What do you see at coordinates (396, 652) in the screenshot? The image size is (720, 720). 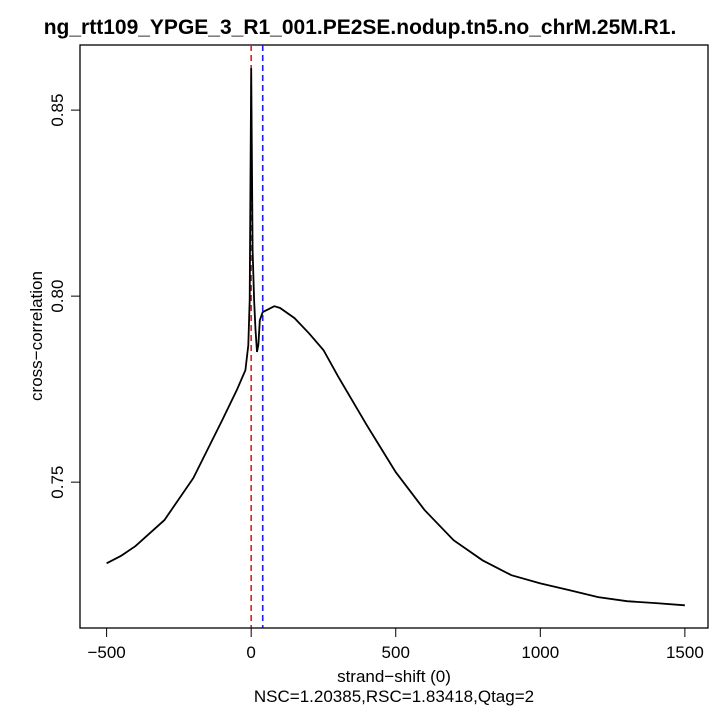 I see `x-tick-label: 500` at bounding box center [396, 652].